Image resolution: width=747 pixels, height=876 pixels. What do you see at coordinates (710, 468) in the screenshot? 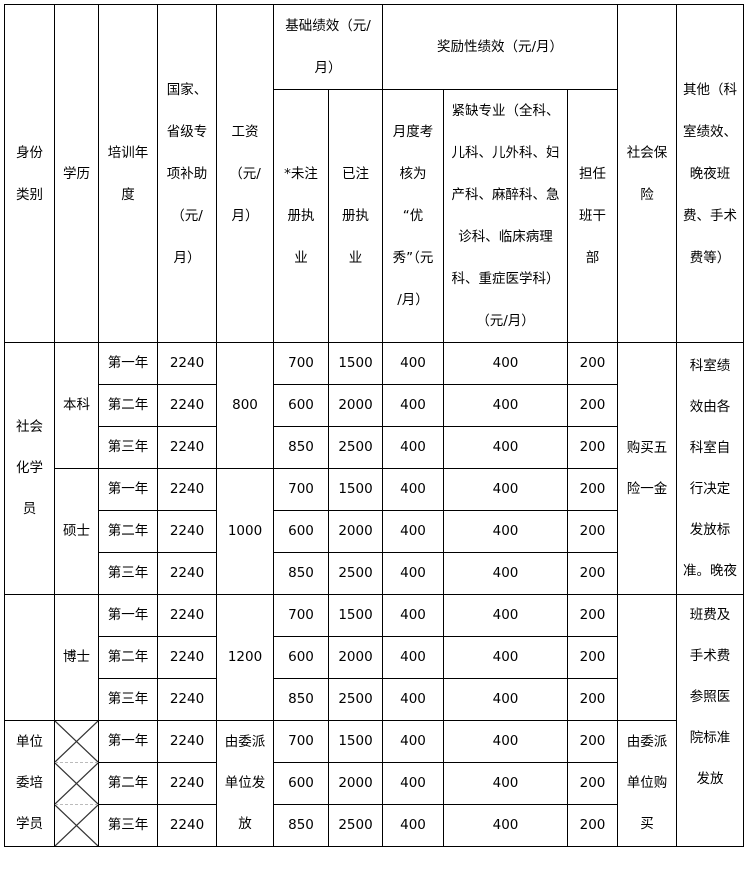
I see `other-cell: 科室绩 效由各 科室自 行决定 发放标 准。晚夜` at bounding box center [710, 468].